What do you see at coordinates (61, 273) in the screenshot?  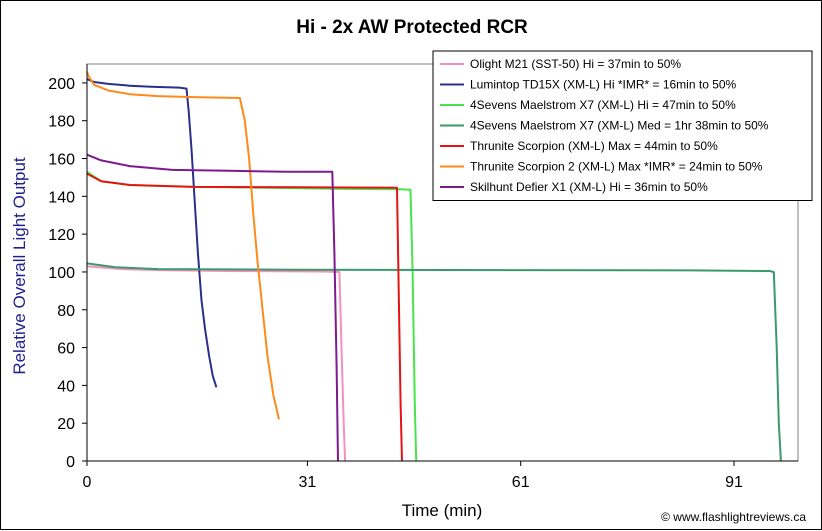 I see `y-tick-label: 100` at bounding box center [61, 273].